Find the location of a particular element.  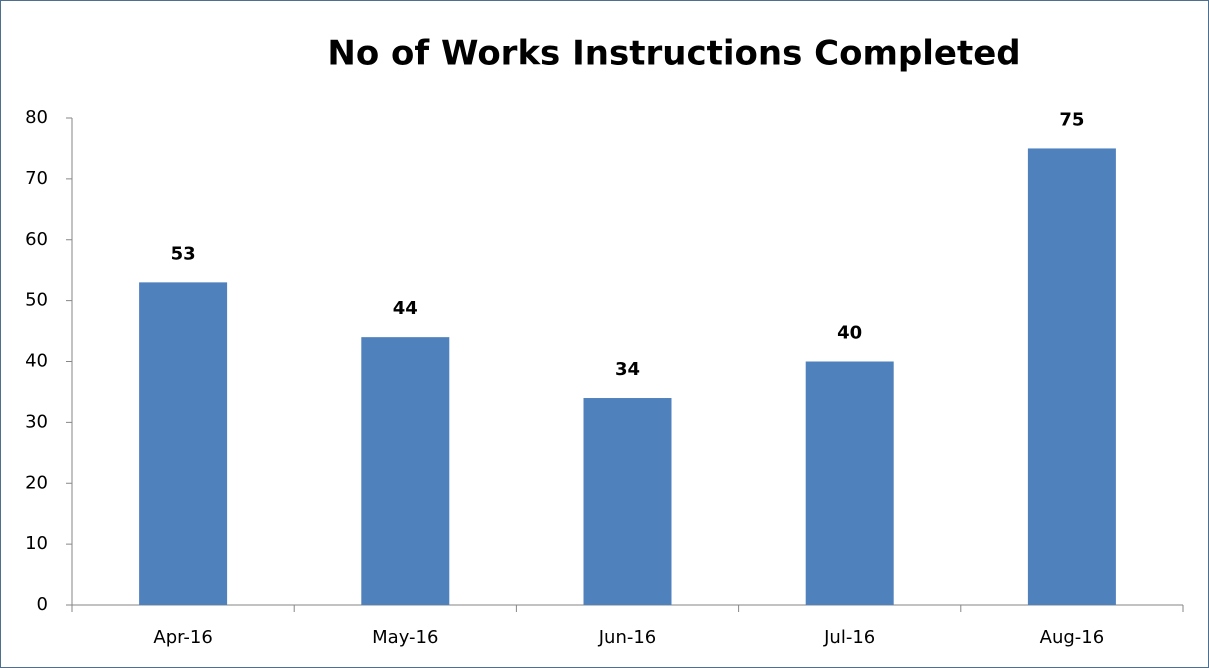

x-tick-label: May-16 is located at coordinates (405, 637).